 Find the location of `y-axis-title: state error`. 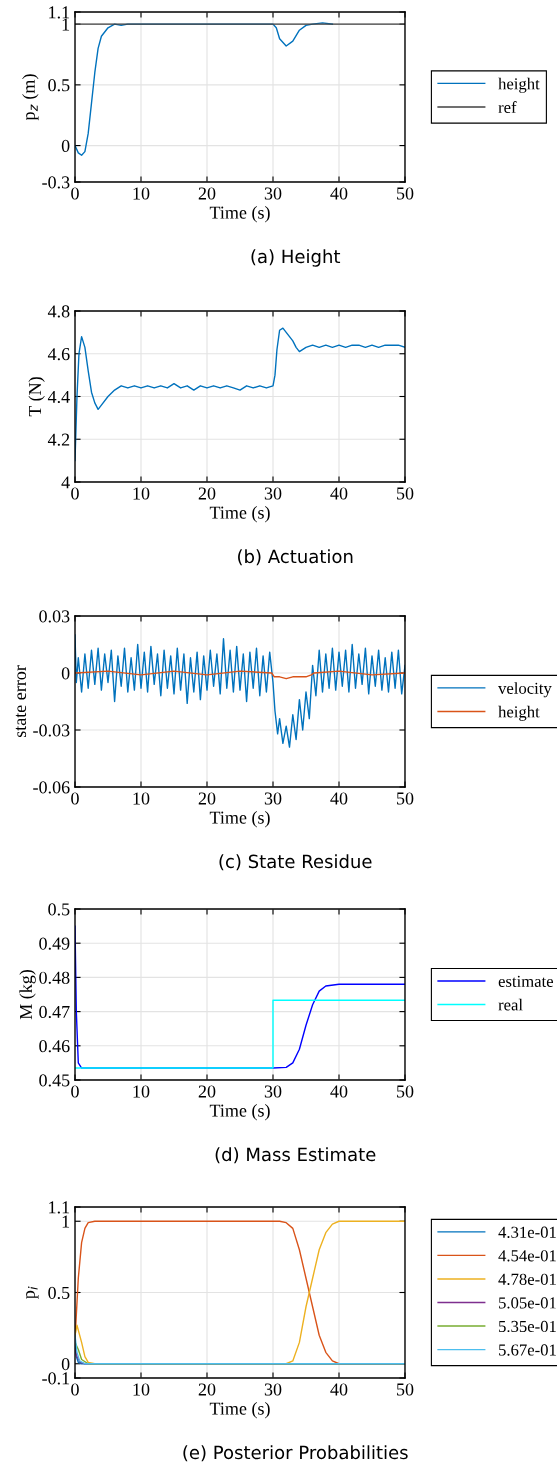

y-axis-title: state error is located at coordinates (21, 701).